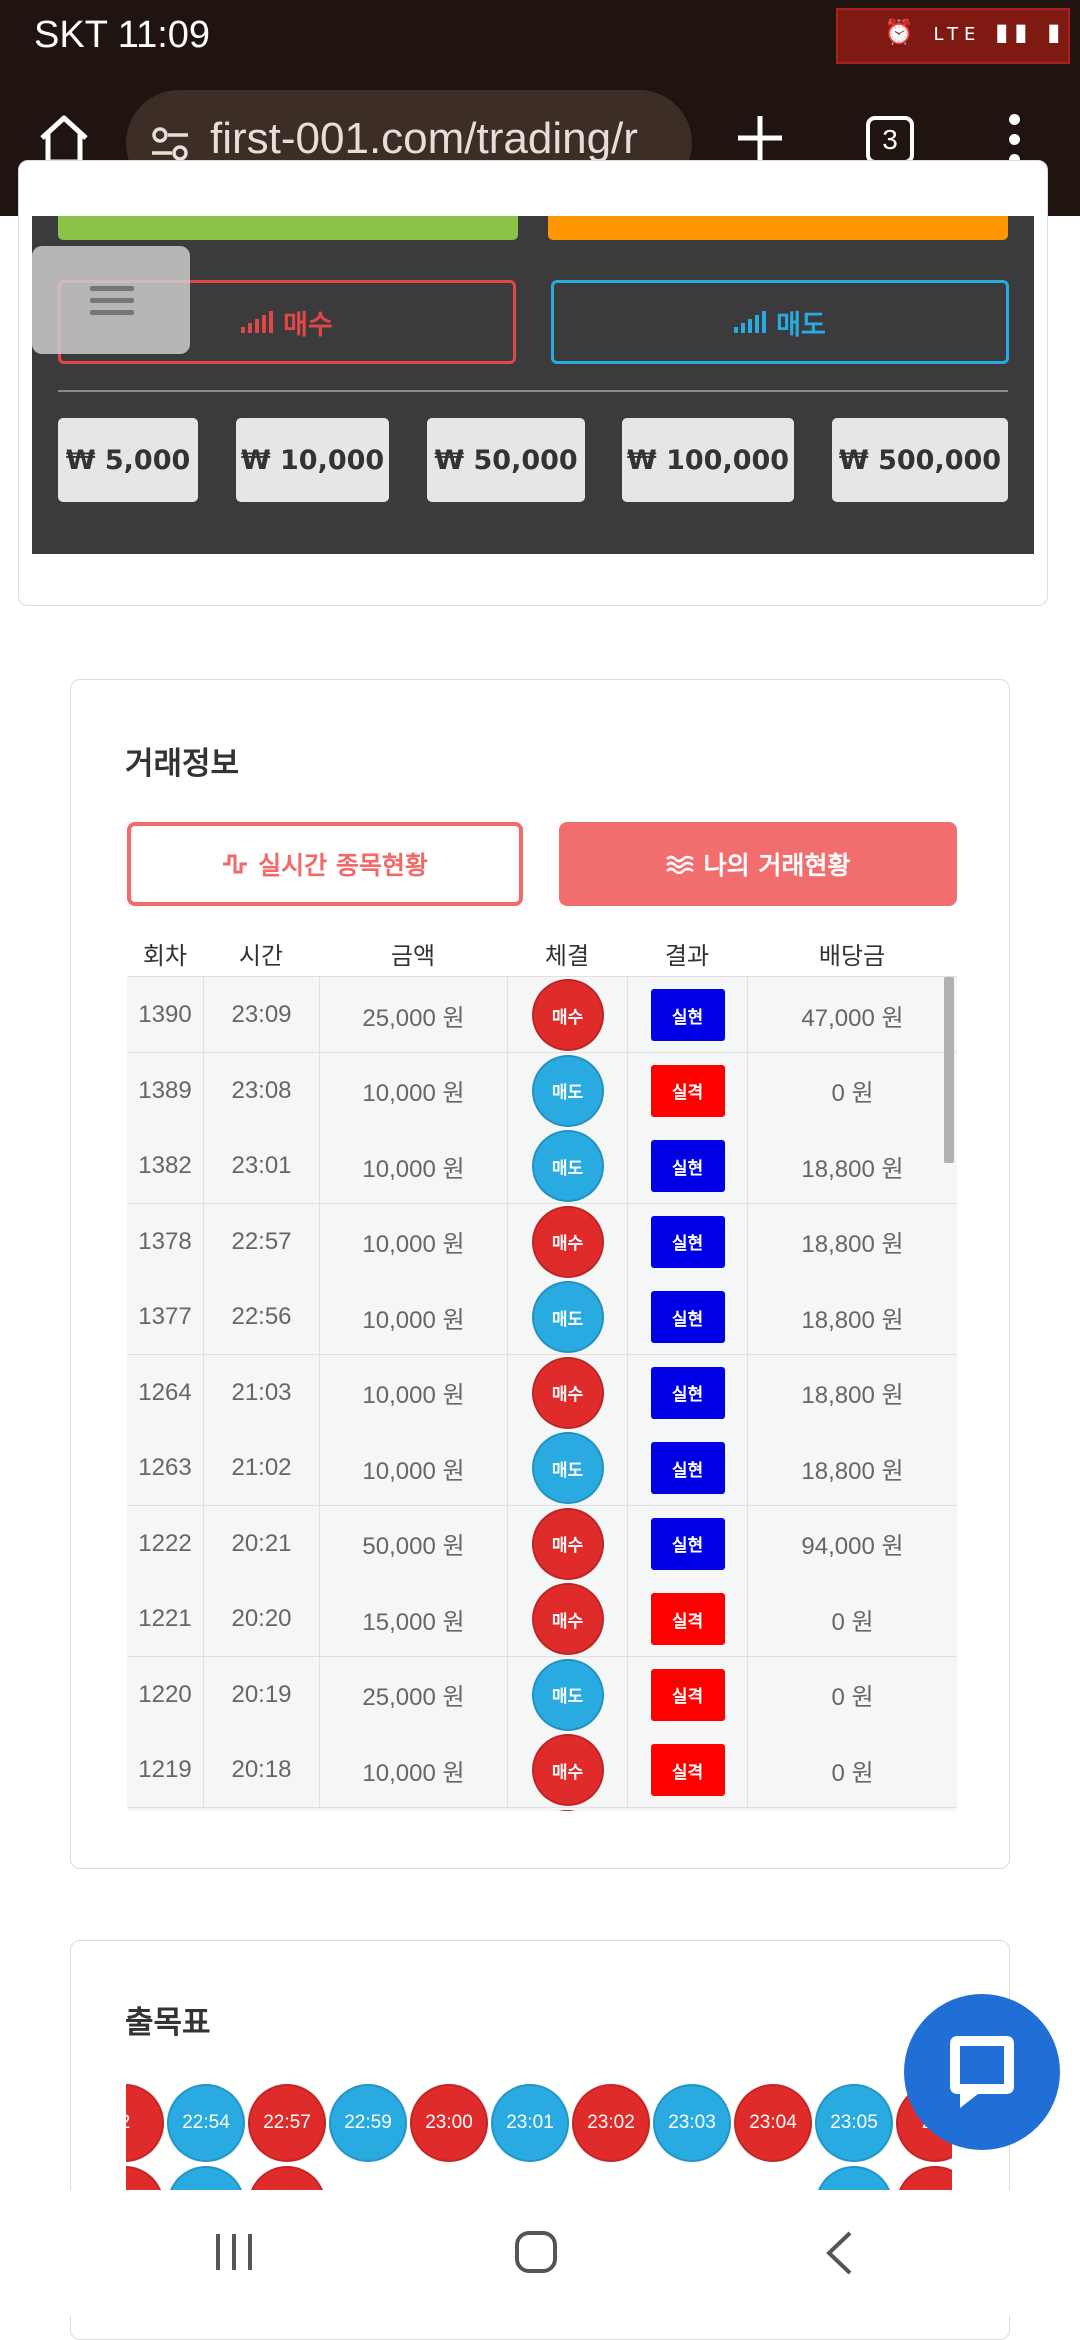 Image resolution: width=1080 pixels, height=2340 pixels. I want to click on sell-label: 매도, so click(801, 325).